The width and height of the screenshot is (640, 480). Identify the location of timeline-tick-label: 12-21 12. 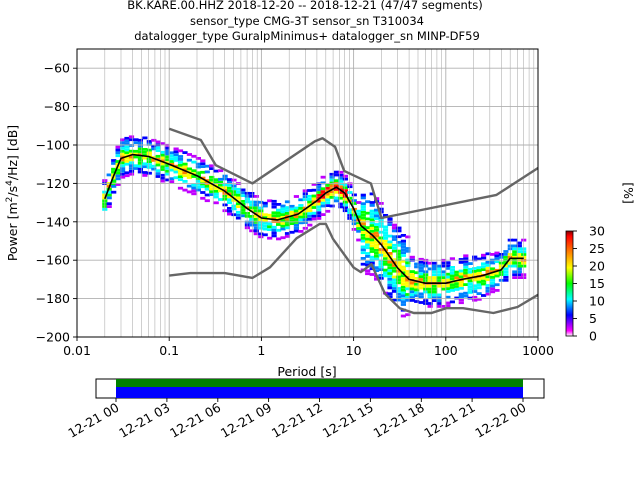
(297, 420).